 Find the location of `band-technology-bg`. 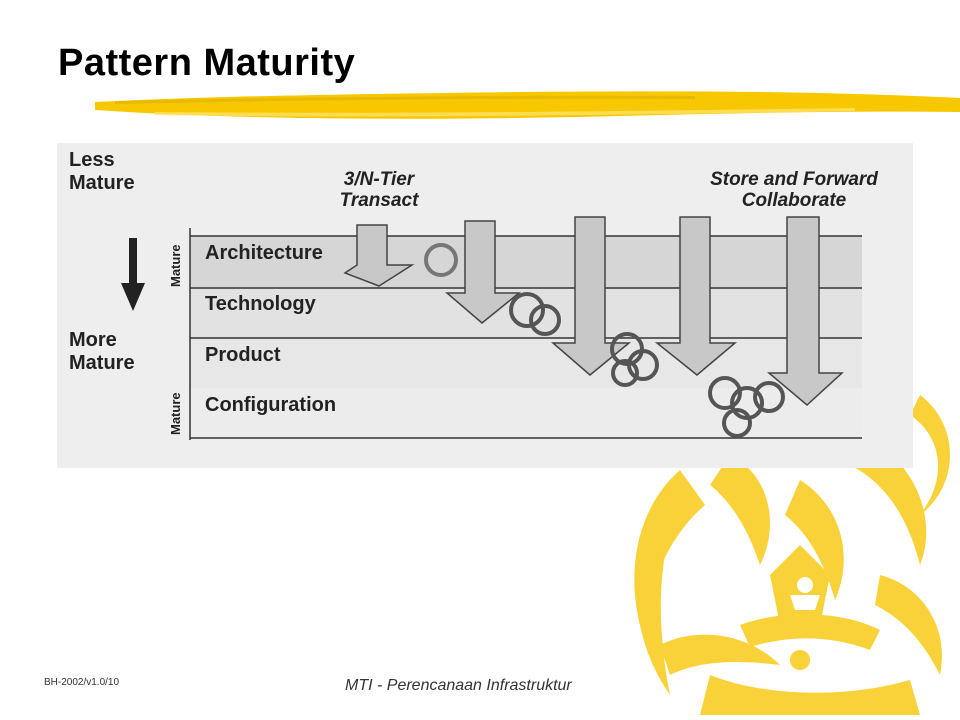

band-technology-bg is located at coordinates (526, 313).